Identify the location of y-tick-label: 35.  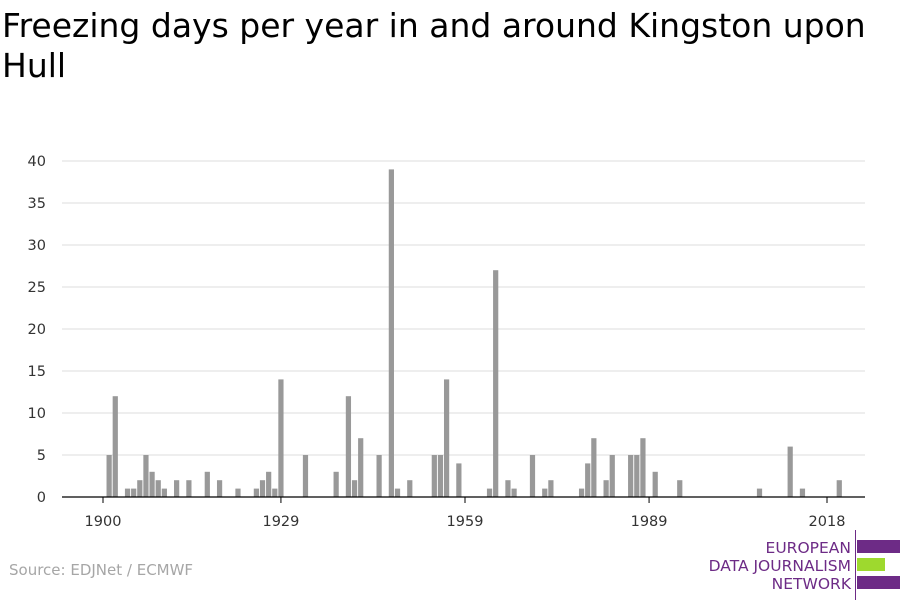
(37, 204).